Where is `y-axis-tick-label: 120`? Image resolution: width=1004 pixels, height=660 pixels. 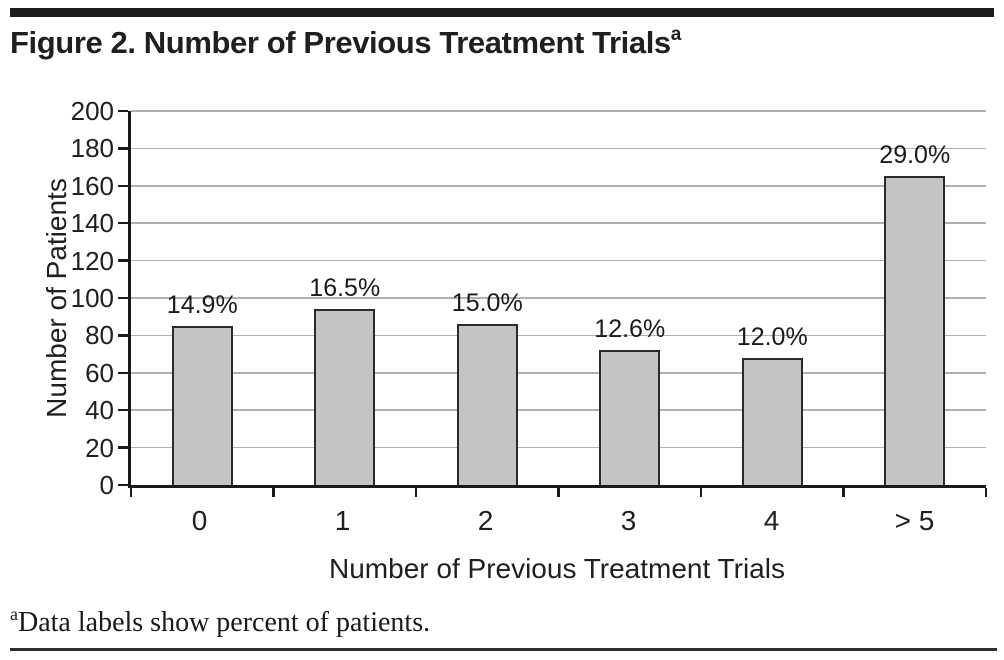 y-axis-tick-label: 120 is located at coordinates (92, 260).